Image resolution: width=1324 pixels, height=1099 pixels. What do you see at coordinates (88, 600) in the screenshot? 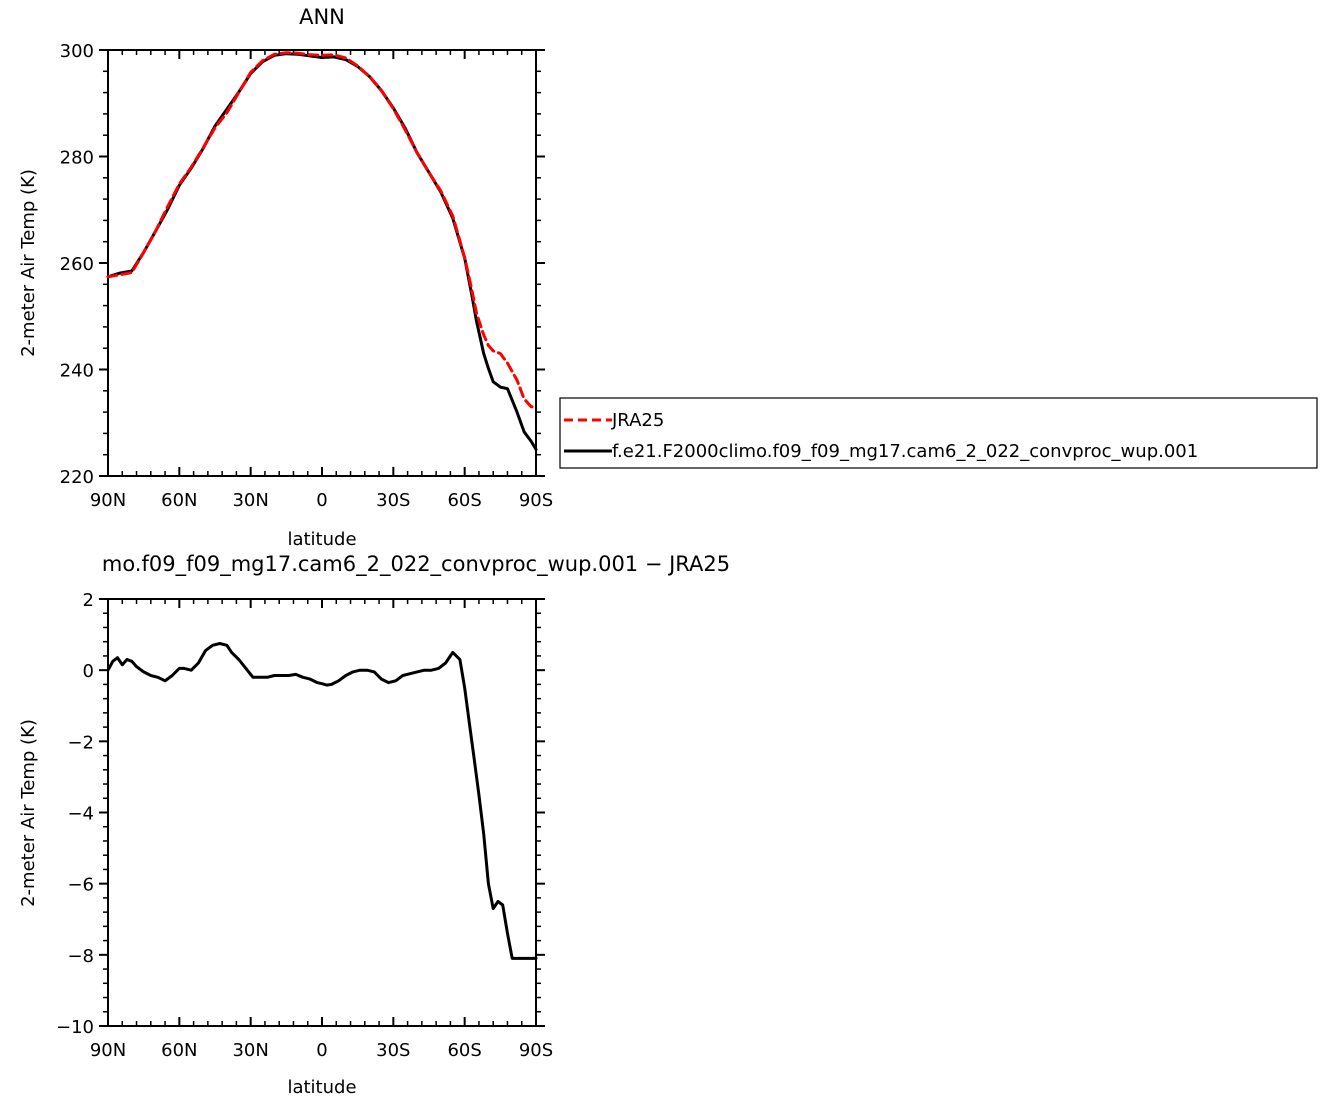
I see `y-tick-label: 2` at bounding box center [88, 600].